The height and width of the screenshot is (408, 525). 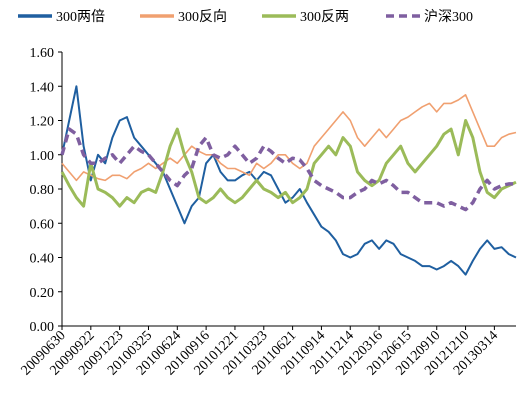 I want to click on y-tick-label: 1.60, so click(x=42, y=53).